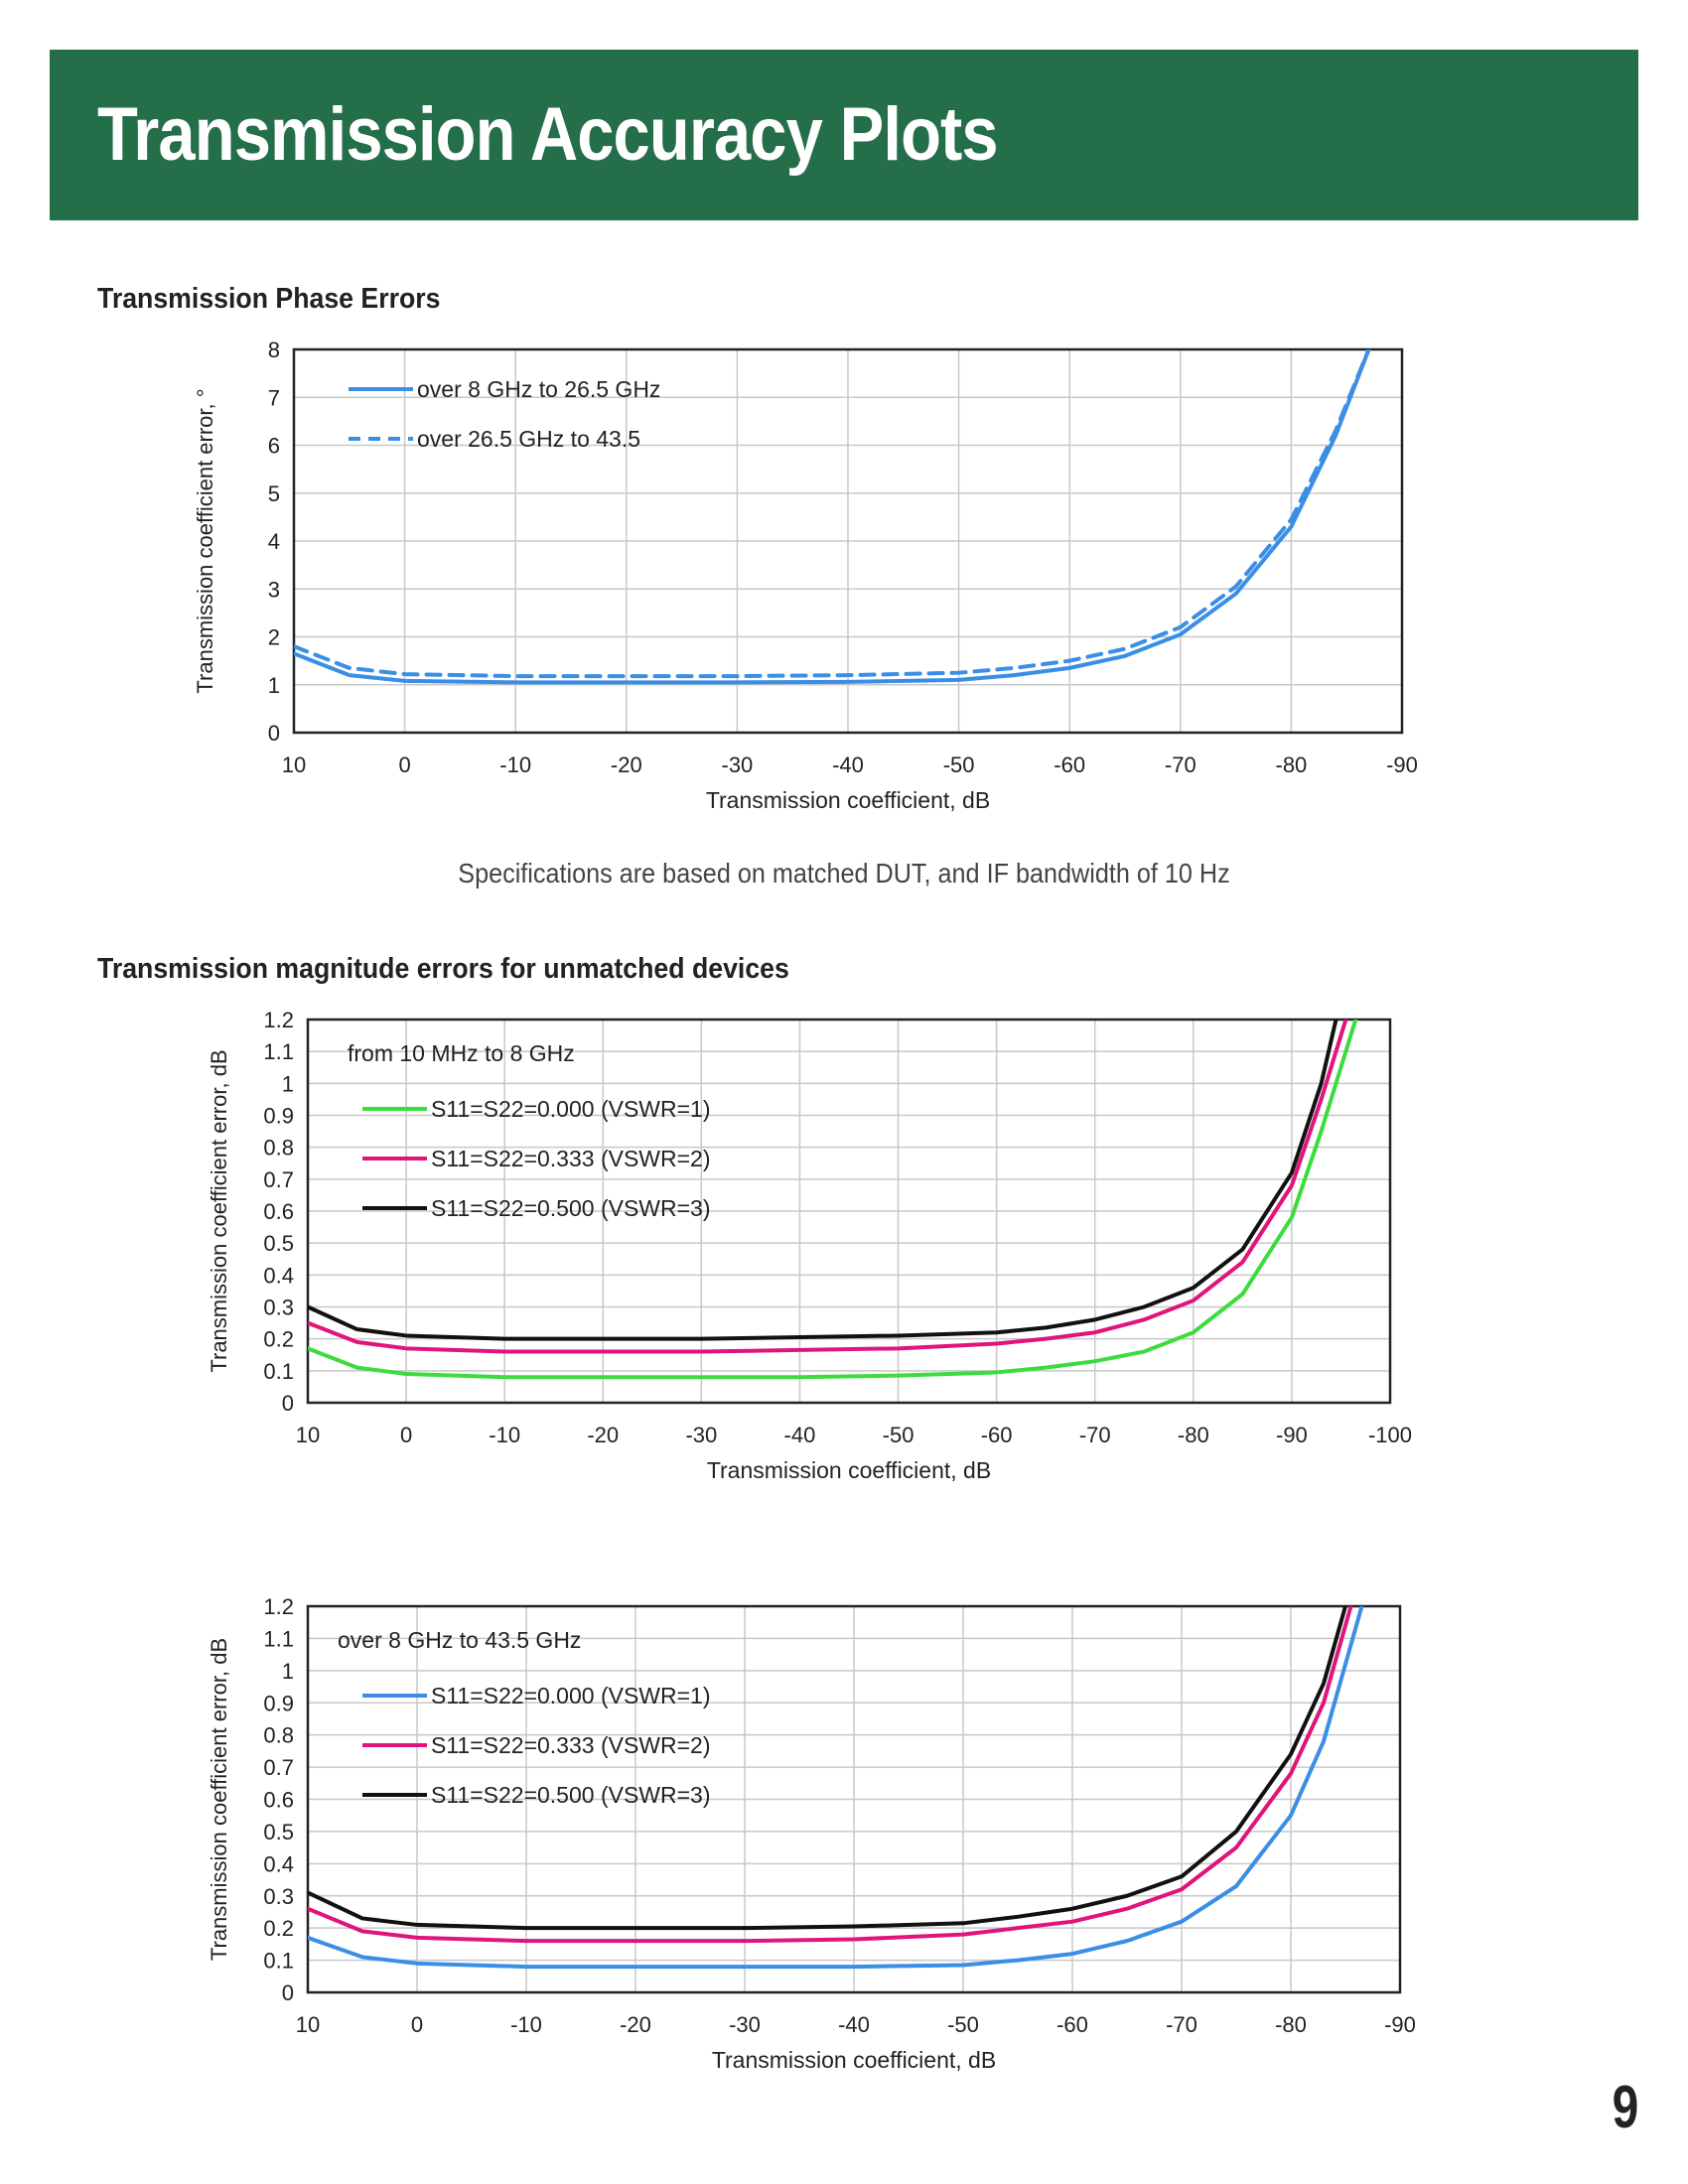  Describe the element at coordinates (278, 1961) in the screenshot. I see `y-tick-label: 0.1` at that location.